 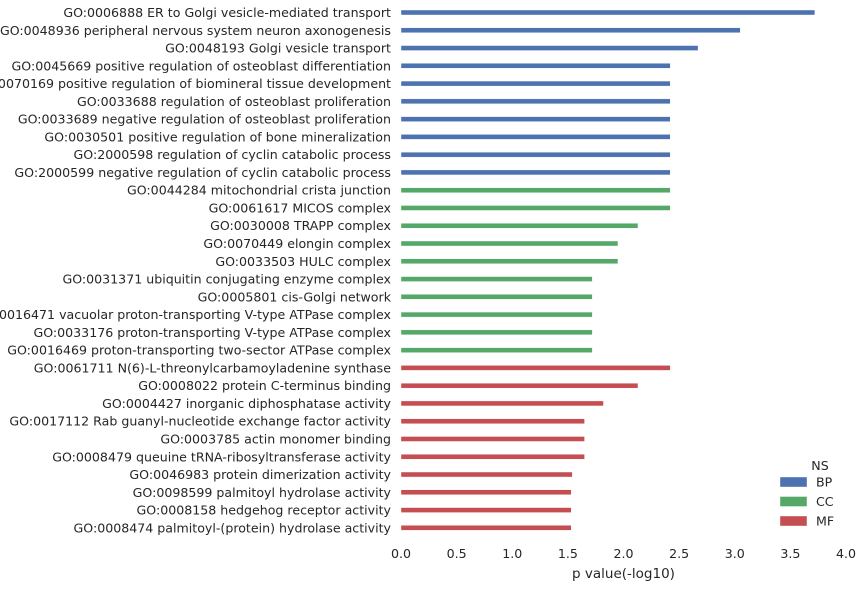 What do you see at coordinates (793, 501) in the screenshot?
I see `legend-swatch-cc` at bounding box center [793, 501].